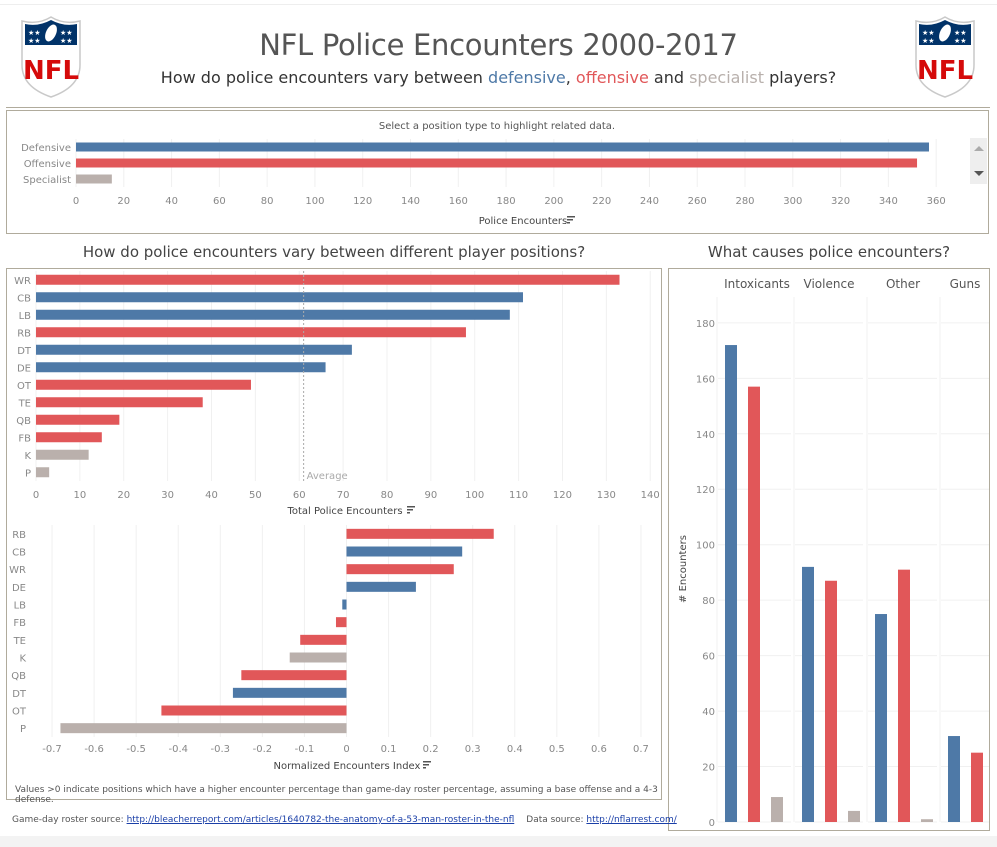 The image size is (997, 847). I want to click on x-tick-label: -0.2, so click(263, 749).